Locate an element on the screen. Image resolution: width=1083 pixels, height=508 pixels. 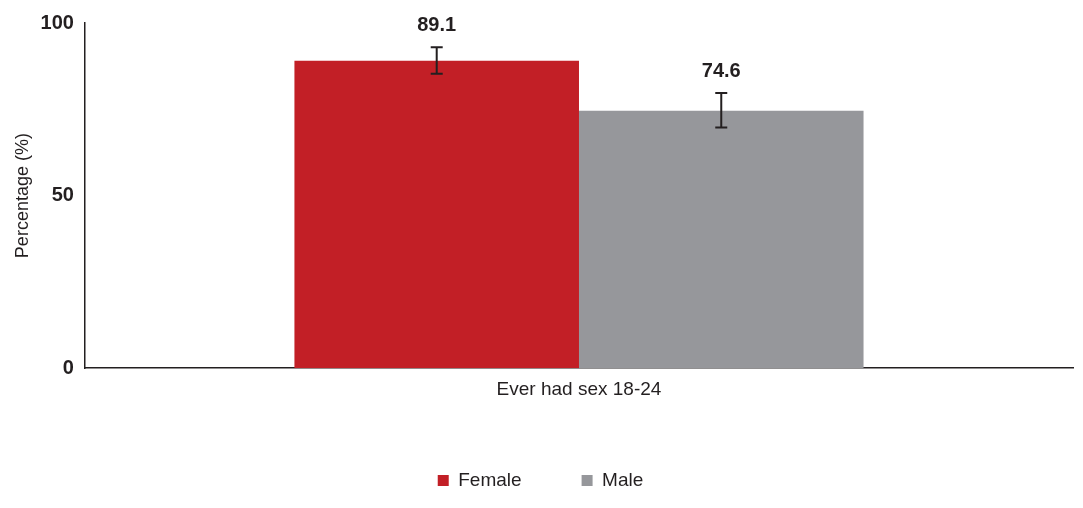
data-label: 74.6 is located at coordinates (721, 69).